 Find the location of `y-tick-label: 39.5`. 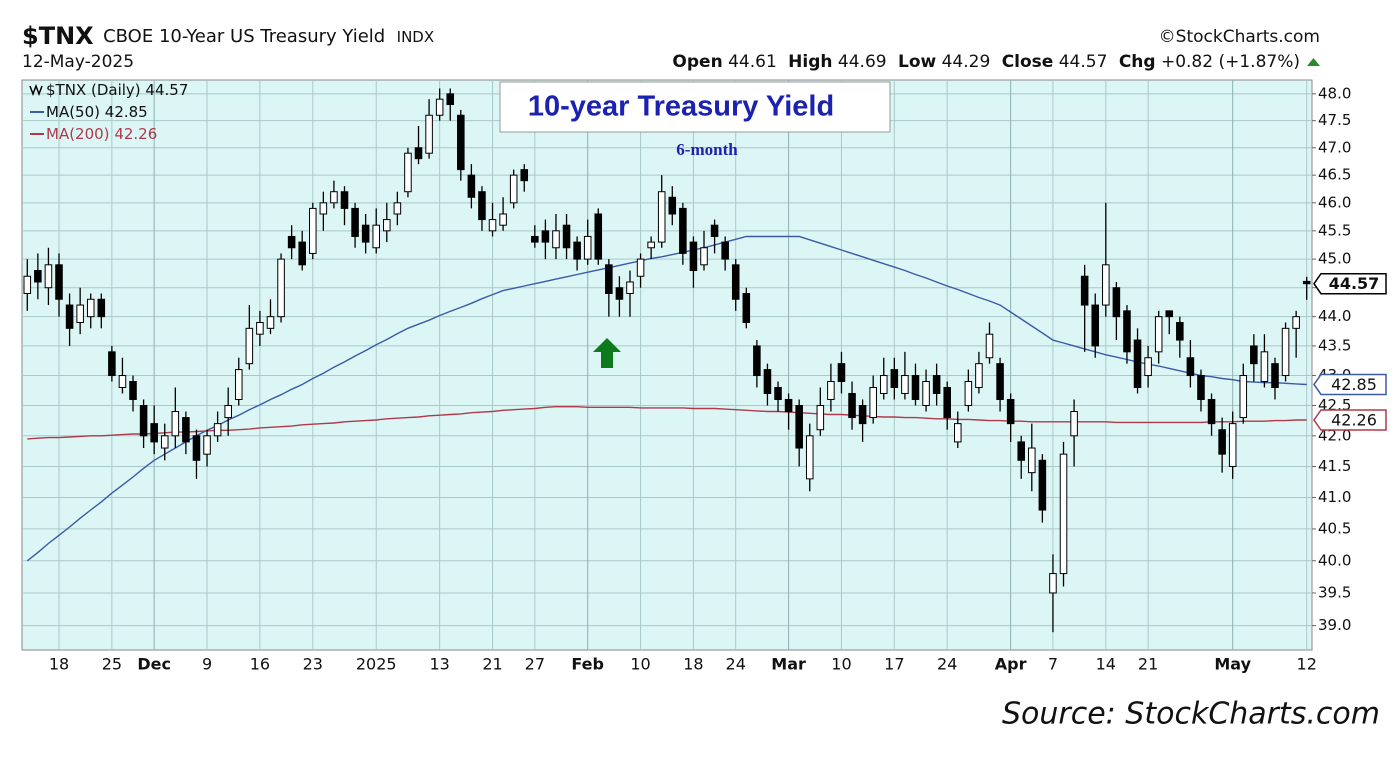

y-tick-label: 39.5 is located at coordinates (1334, 592).